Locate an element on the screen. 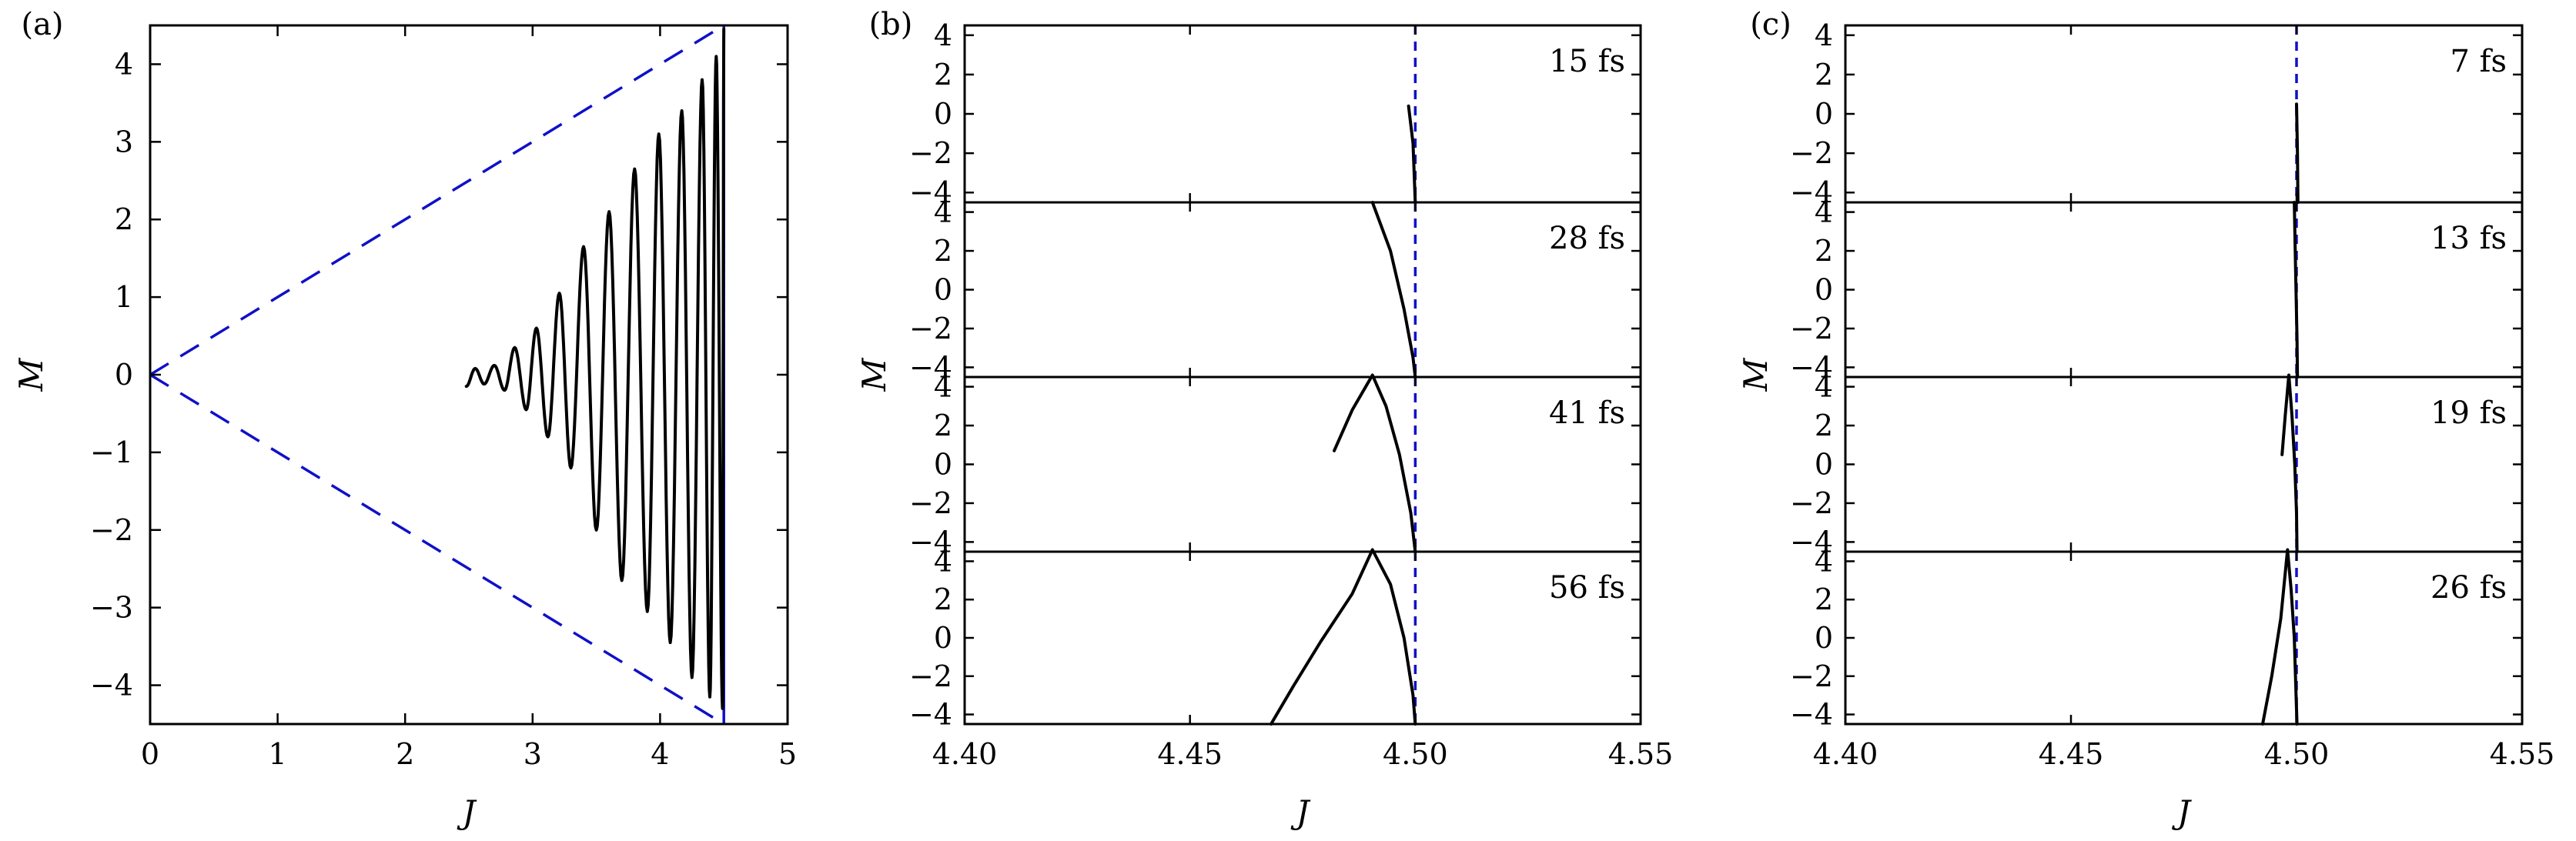  subplot-3: −4 −2 0 2 4 19 fs is located at coordinates (2157, 465).